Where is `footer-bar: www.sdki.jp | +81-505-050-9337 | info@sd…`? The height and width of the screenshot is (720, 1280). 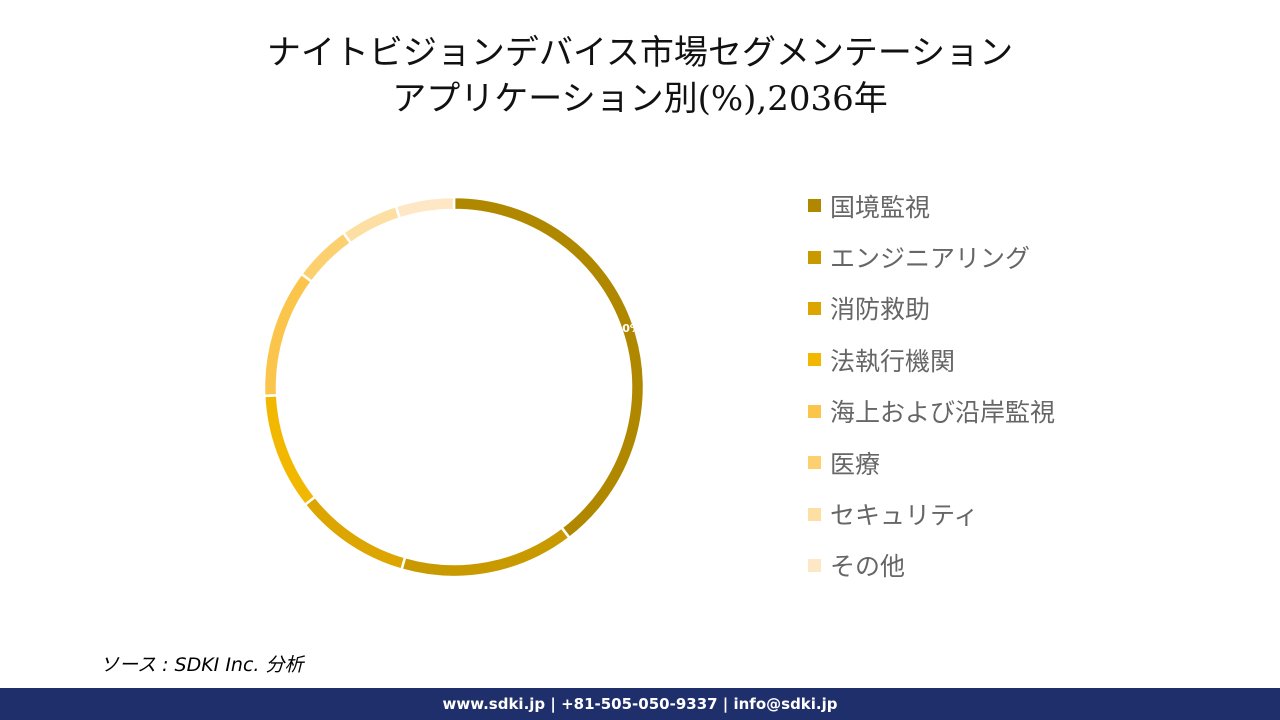 footer-bar: www.sdki.jp | +81-505-050-9337 | info@sd… is located at coordinates (640, 704).